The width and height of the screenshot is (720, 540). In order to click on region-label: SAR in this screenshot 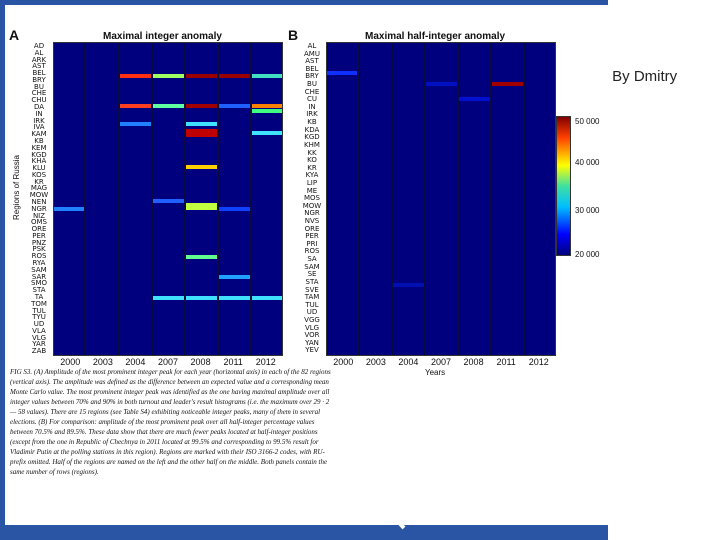, I will do `click(39, 276)`.